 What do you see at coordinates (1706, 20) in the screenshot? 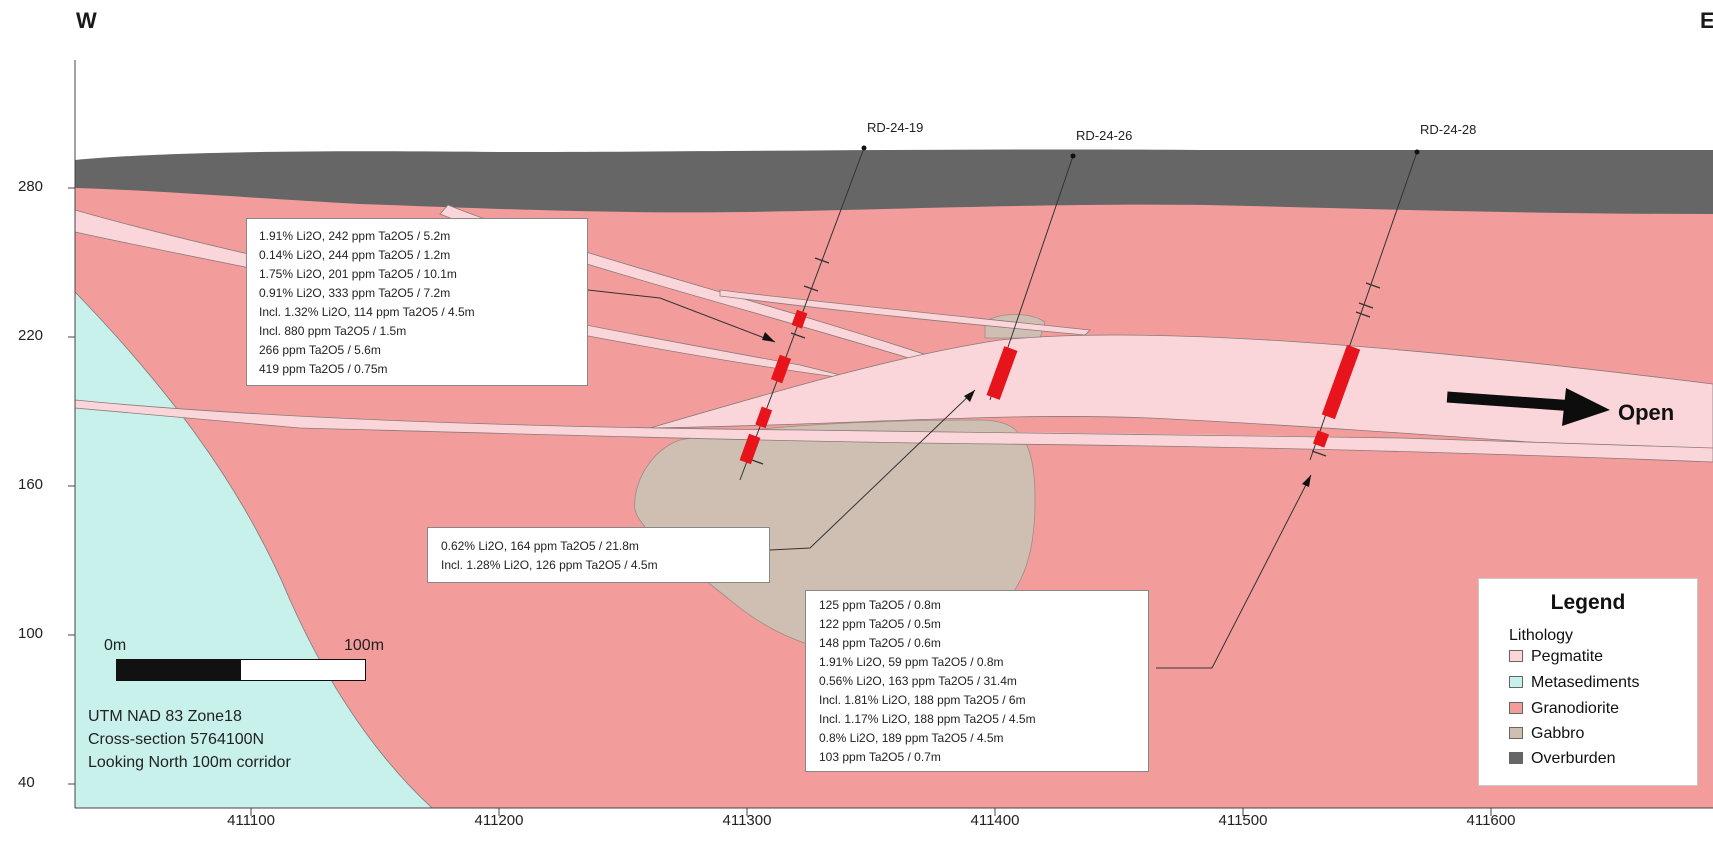
I see `east-label: E` at bounding box center [1706, 20].